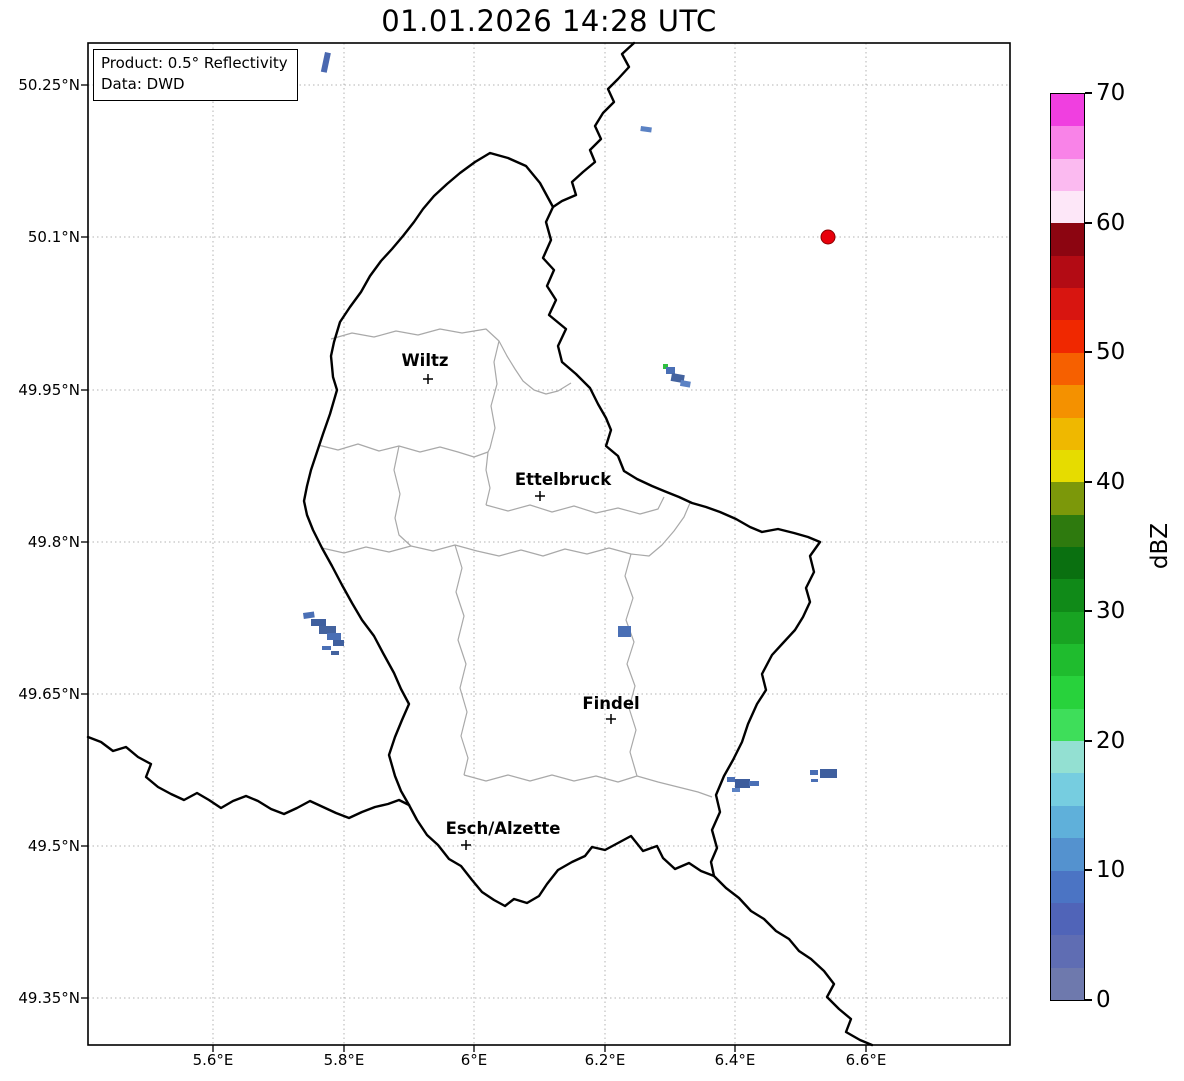  What do you see at coordinates (474, 1060) in the screenshot?
I see `x-tick-2: 6°E` at bounding box center [474, 1060].